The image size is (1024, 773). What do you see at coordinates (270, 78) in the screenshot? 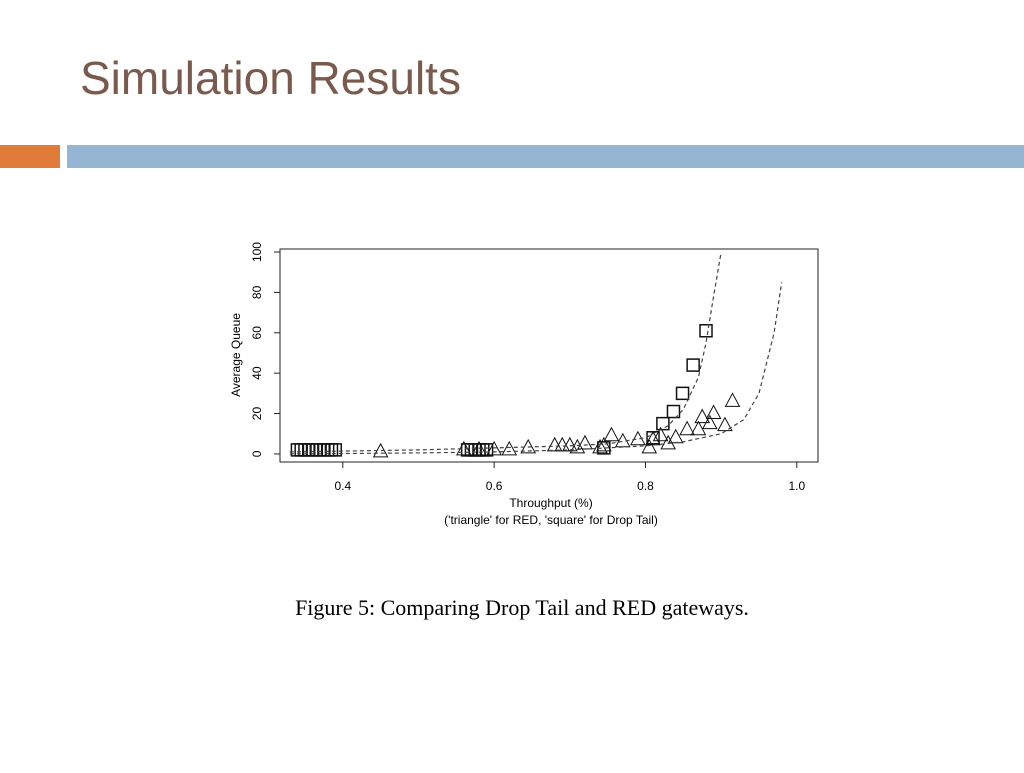
I see `slide-title: Simulation Results` at bounding box center [270, 78].